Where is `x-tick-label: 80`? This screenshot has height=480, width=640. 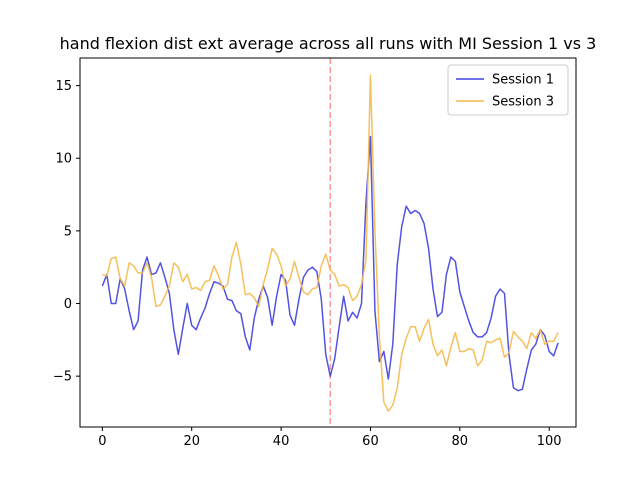 x-tick-label: 80 is located at coordinates (460, 441).